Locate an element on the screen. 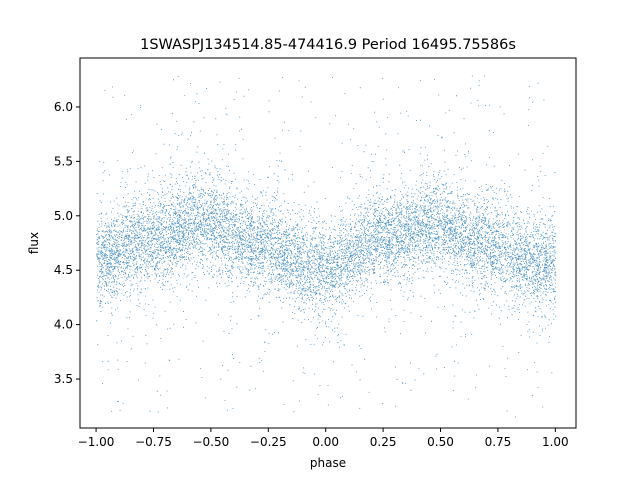  x-tick-label: −0.25 is located at coordinates (268, 442).